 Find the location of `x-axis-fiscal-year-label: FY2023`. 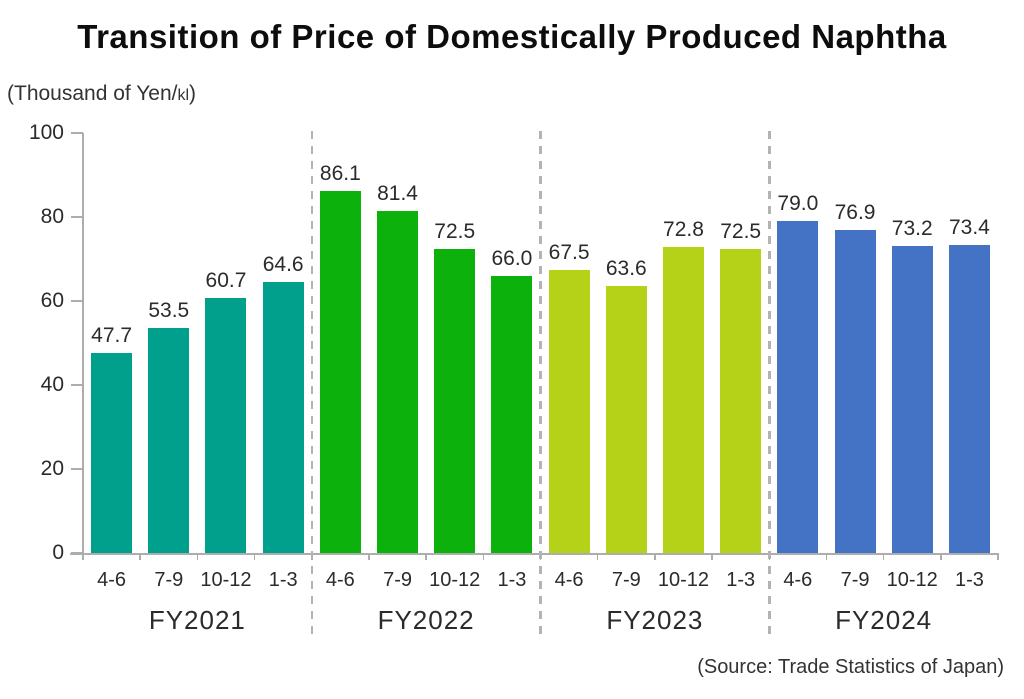

x-axis-fiscal-year-label: FY2023 is located at coordinates (655, 620).